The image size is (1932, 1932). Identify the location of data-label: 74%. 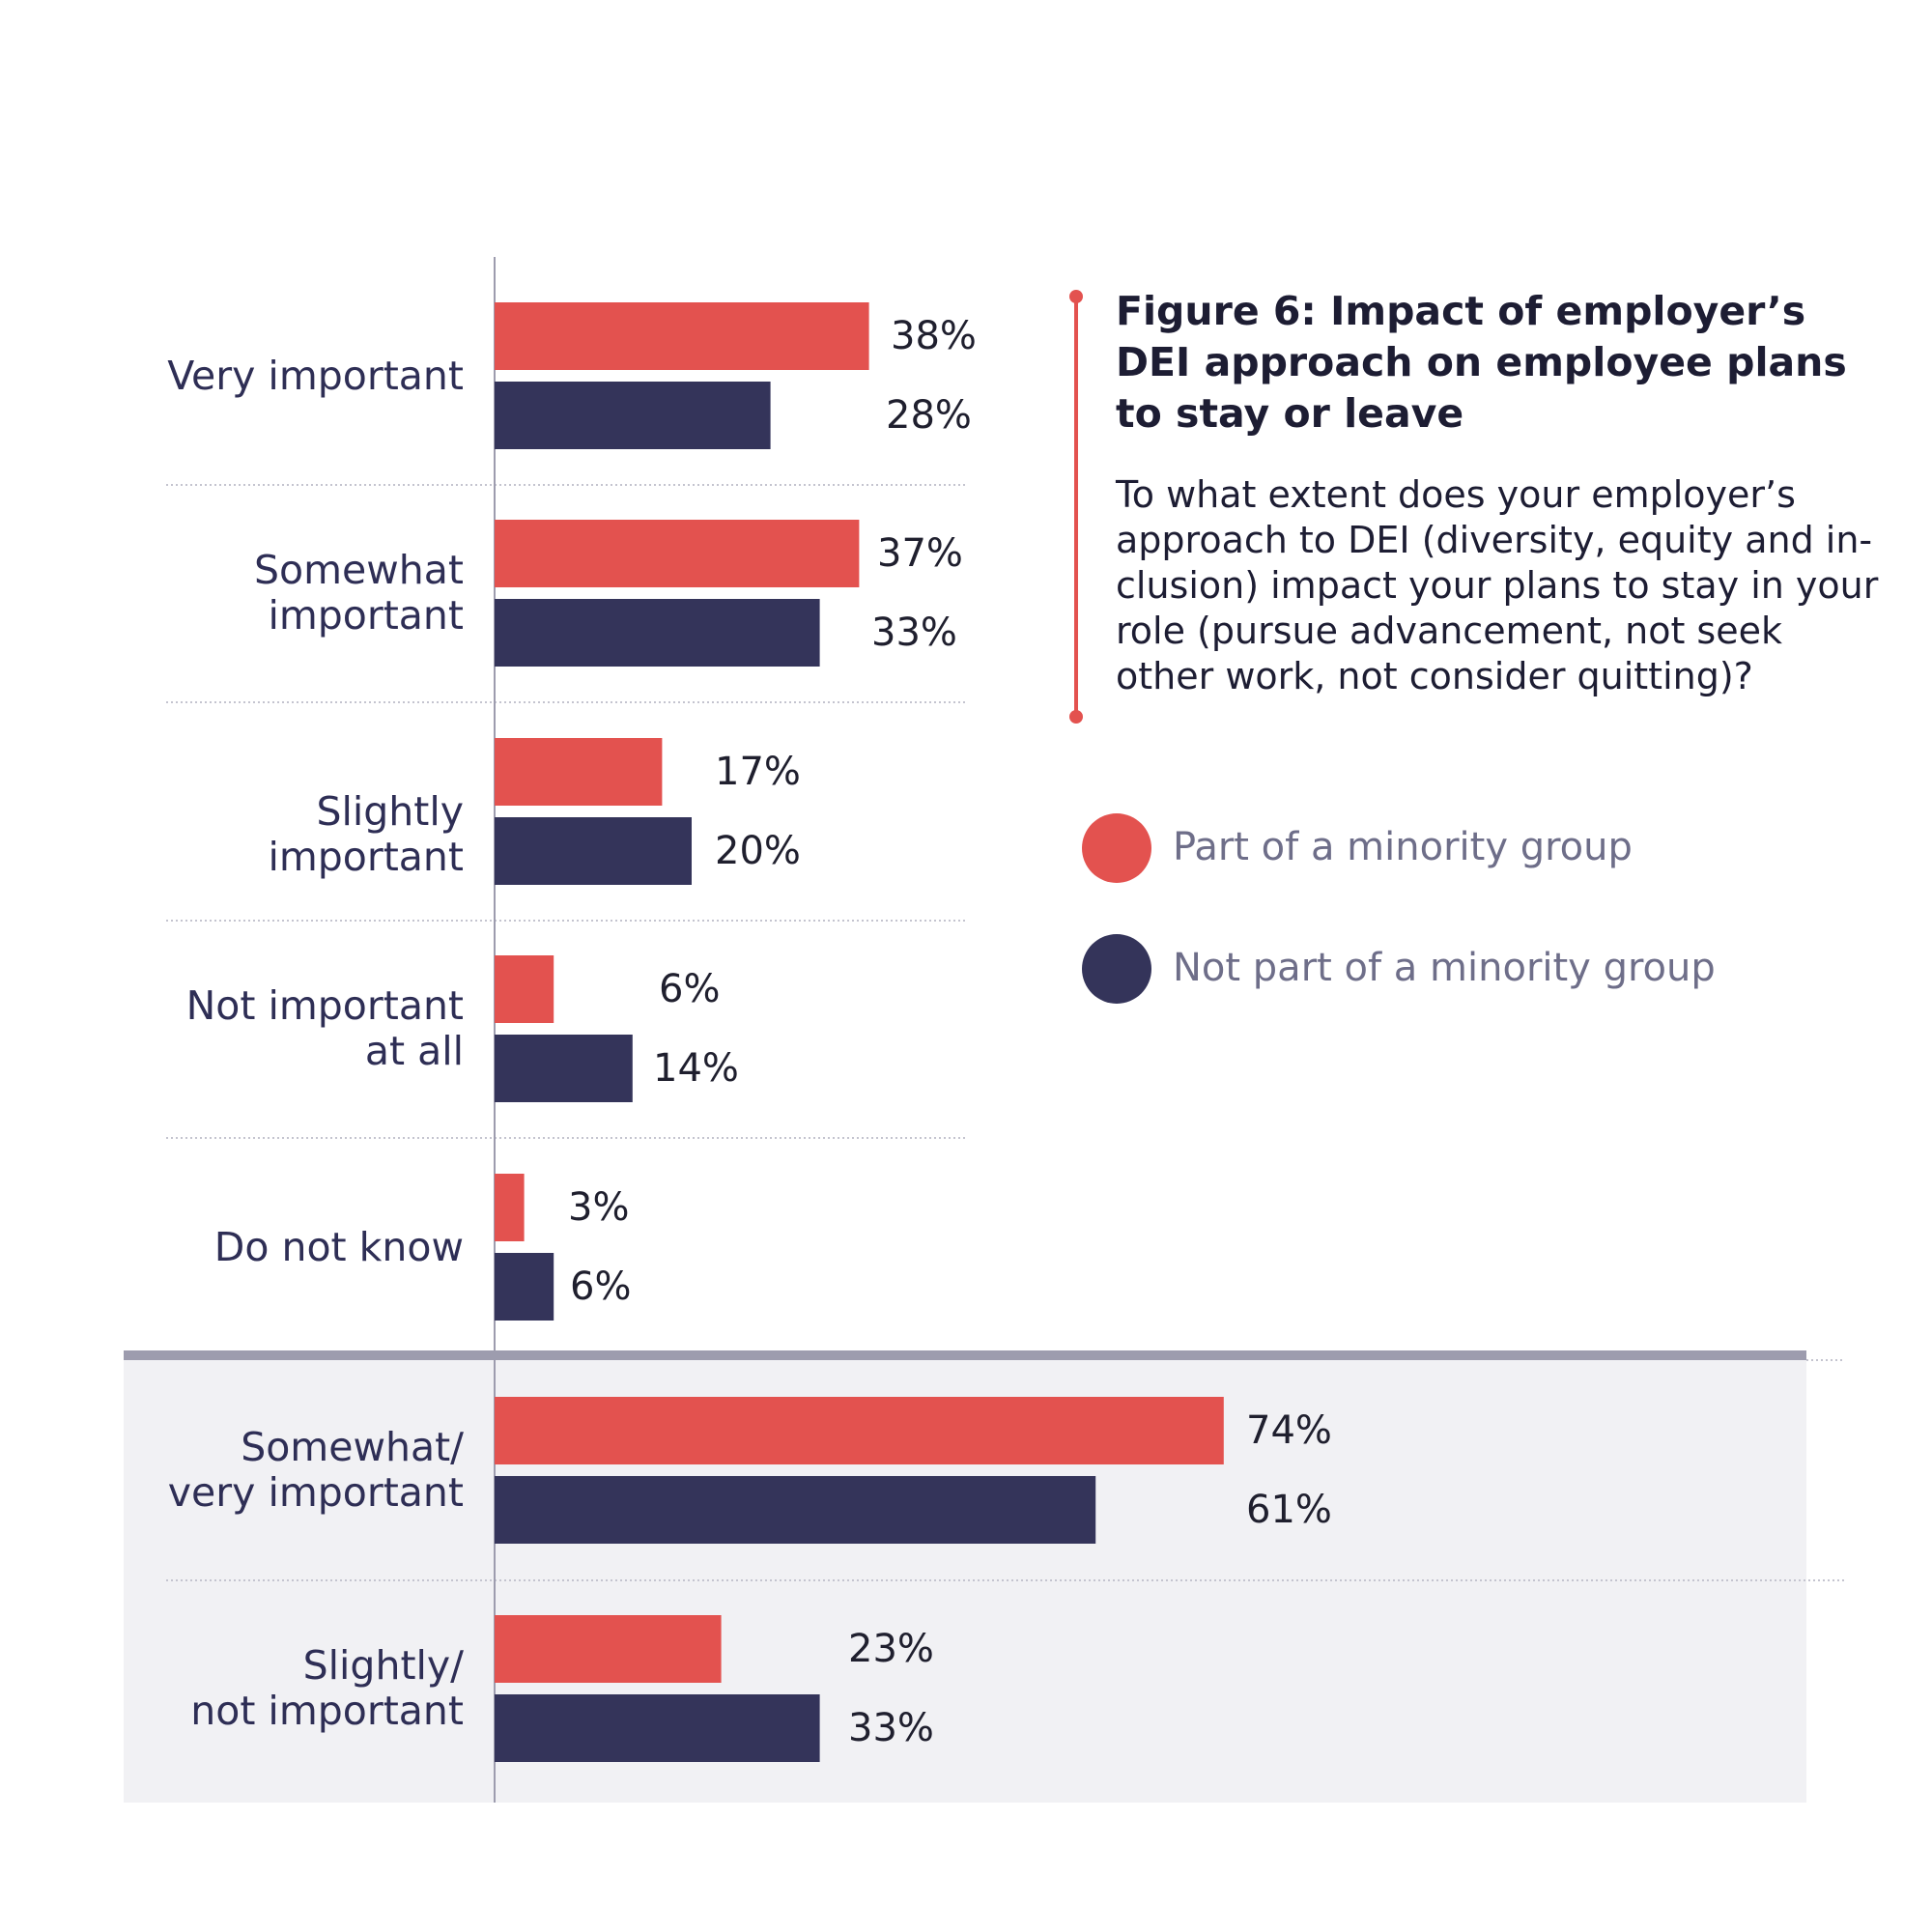
(1289, 1430).